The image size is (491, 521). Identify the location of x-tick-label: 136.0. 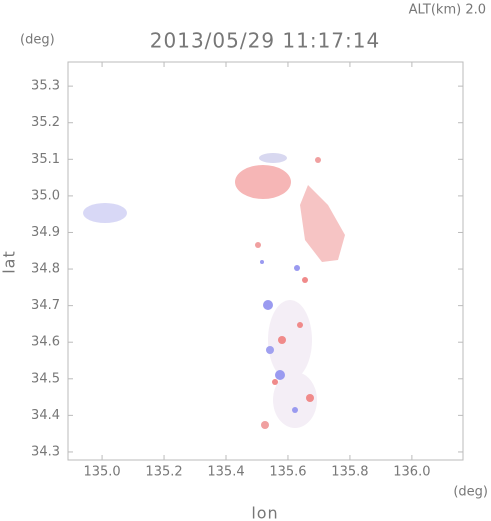
(411, 472).